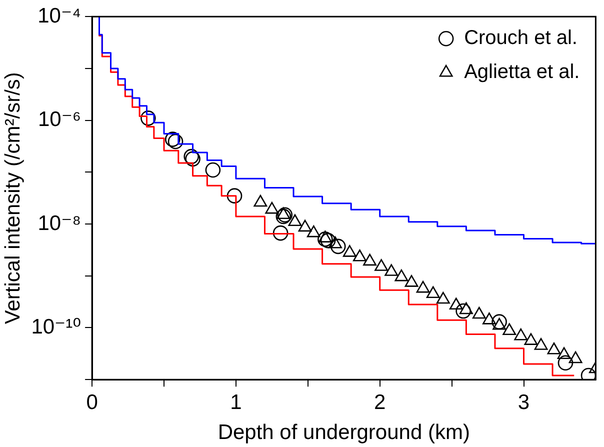  Describe the element at coordinates (60, 120) in the screenshot. I see `y-tick-label: 10⁻⁶` at that location.